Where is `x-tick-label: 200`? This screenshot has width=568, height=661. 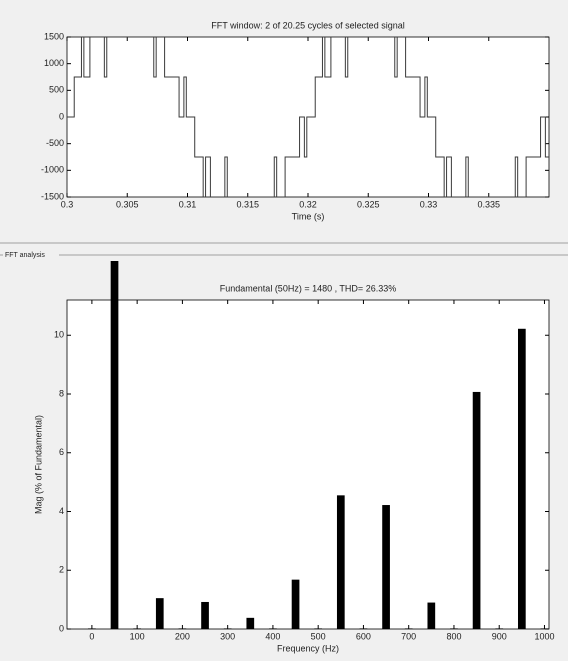
x-tick-label: 200 is located at coordinates (182, 636).